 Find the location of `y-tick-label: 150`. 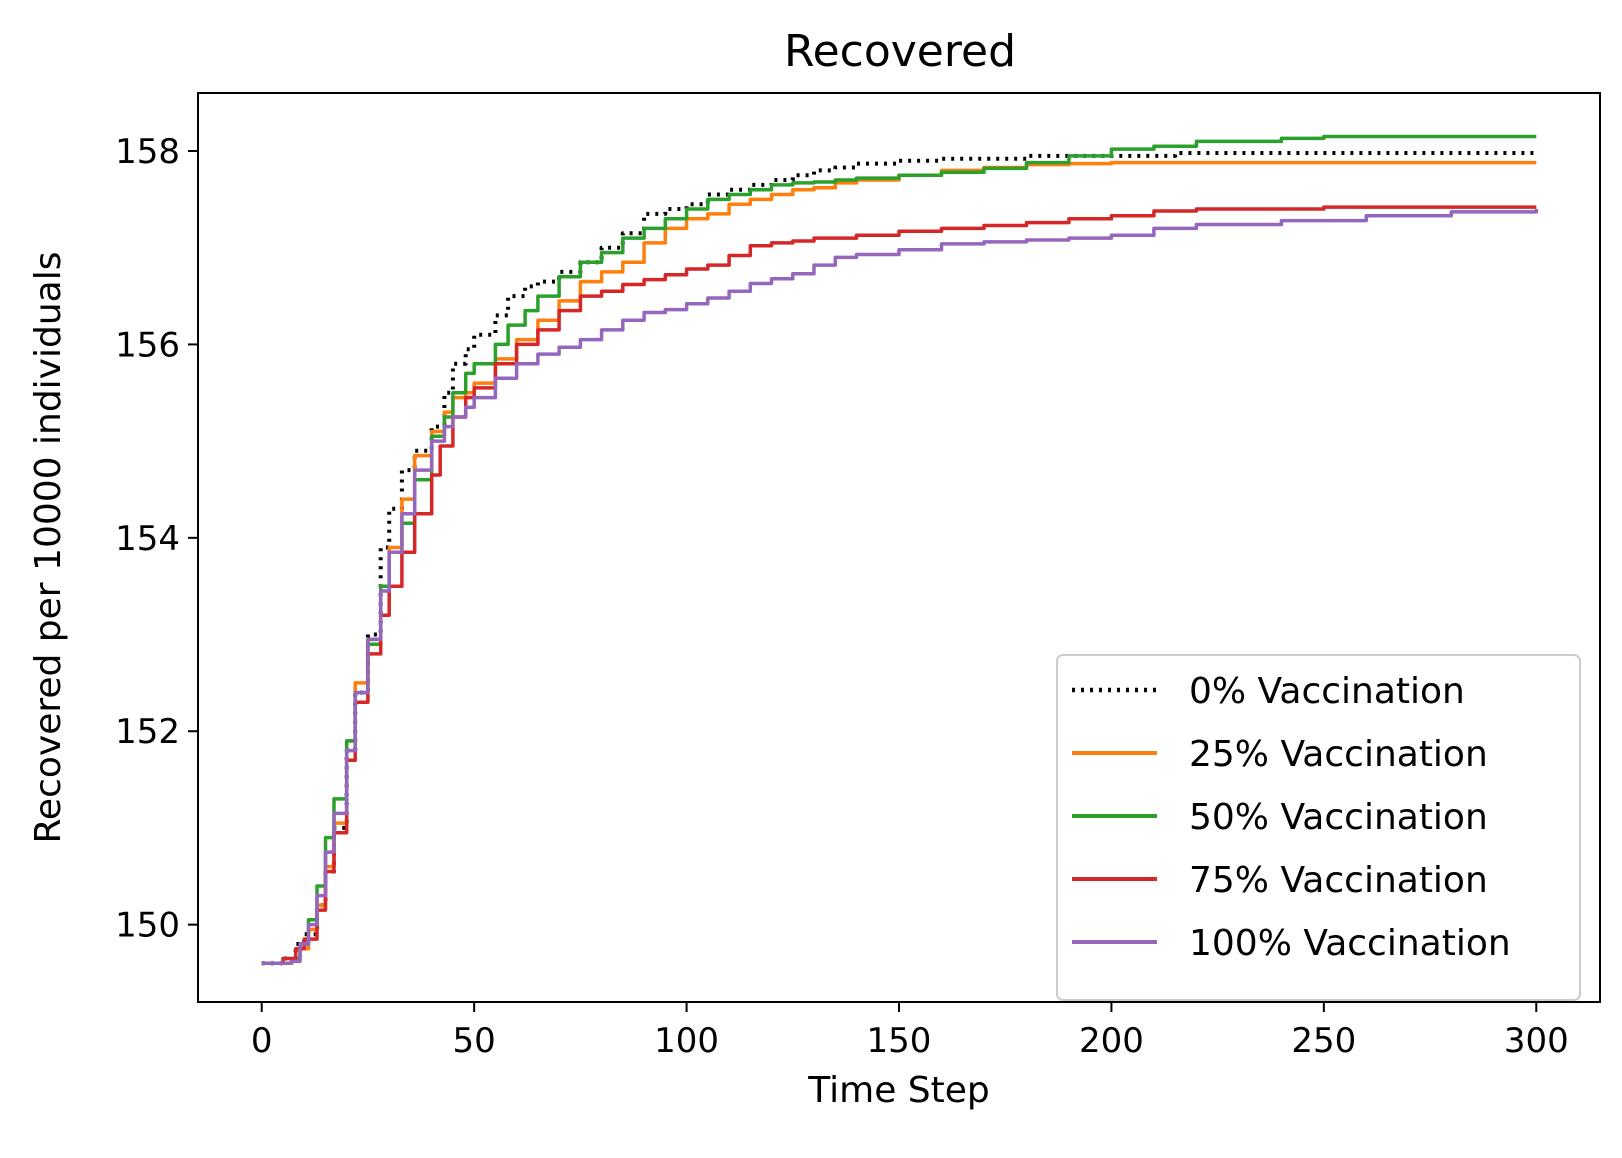

y-tick-label: 150 is located at coordinates (147, 926).